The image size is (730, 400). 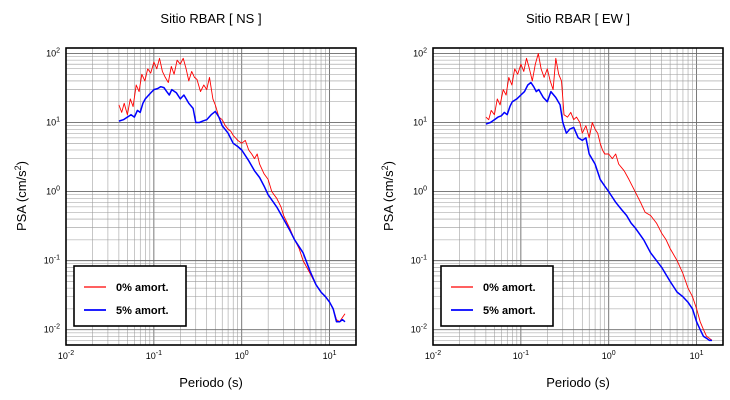 I want to click on chart-title: Sitio RBAR [ EW ], so click(x=578, y=18).